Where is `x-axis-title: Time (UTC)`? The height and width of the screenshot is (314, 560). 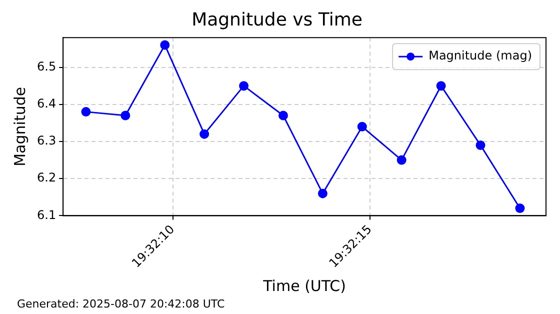 x-axis-title: Time (UTC) is located at coordinates (304, 285).